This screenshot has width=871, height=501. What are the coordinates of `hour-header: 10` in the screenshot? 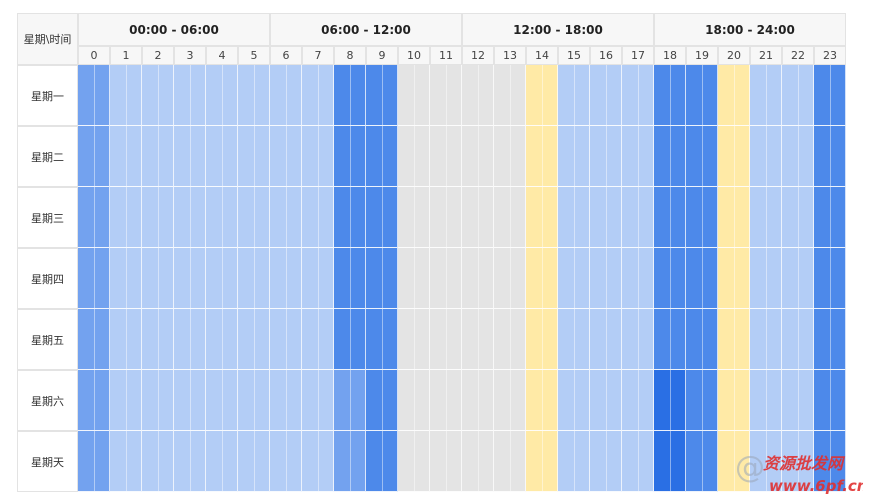 It's located at (414, 55).